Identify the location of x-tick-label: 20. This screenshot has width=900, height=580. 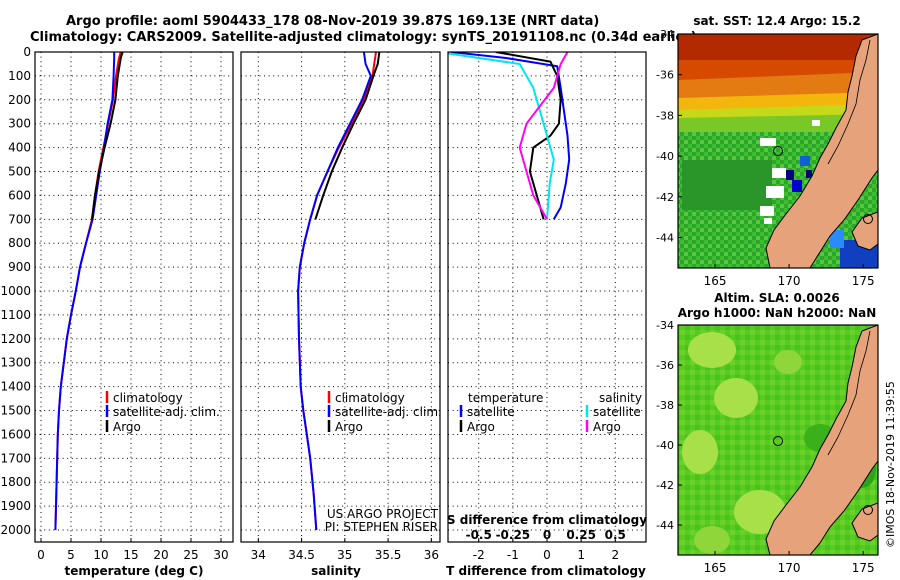
(160, 555).